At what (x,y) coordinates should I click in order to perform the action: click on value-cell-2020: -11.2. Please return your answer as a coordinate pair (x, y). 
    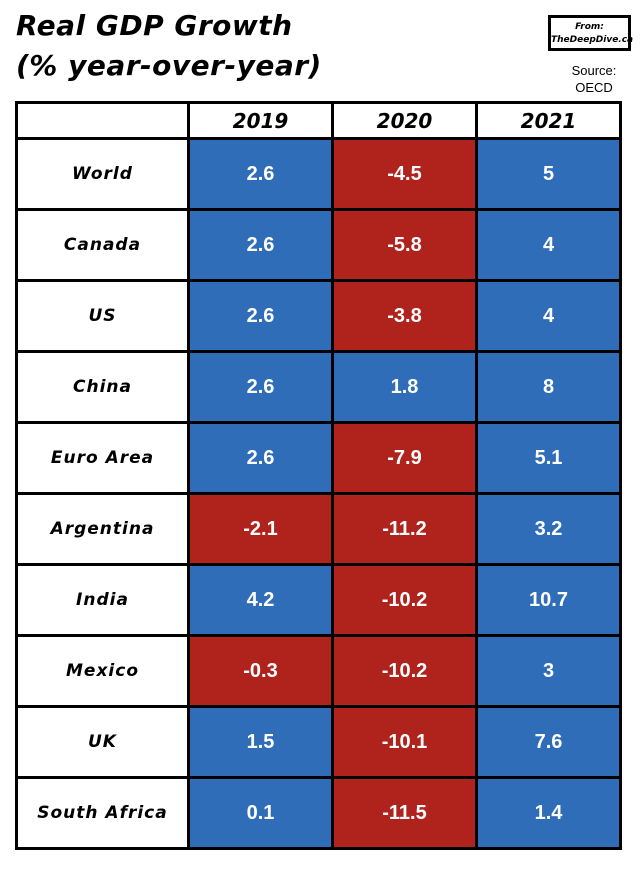
    Looking at the image, I should click on (404, 529).